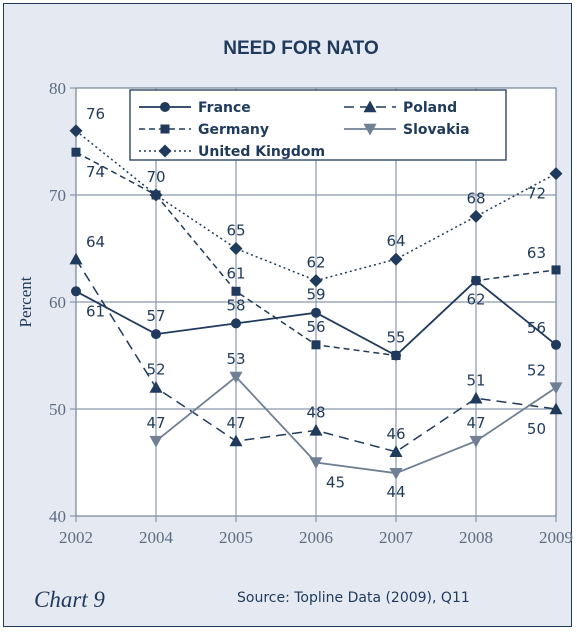  Describe the element at coordinates (475, 380) in the screenshot. I see `data-label: 51` at that location.